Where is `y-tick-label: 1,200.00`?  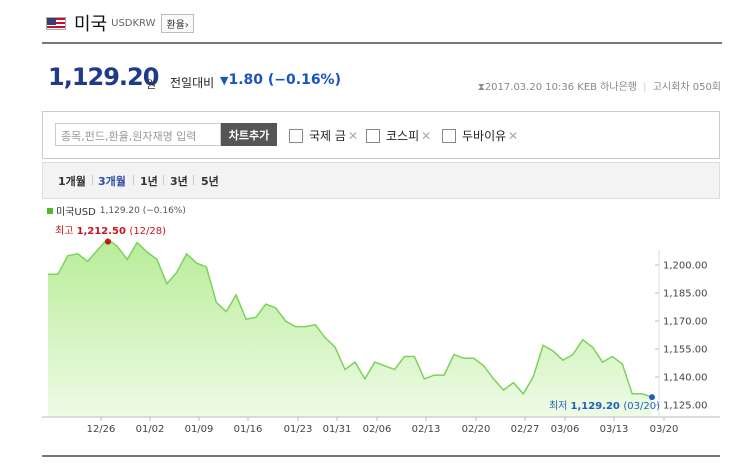
y-tick-label: 1,200.00 is located at coordinates (685, 266).